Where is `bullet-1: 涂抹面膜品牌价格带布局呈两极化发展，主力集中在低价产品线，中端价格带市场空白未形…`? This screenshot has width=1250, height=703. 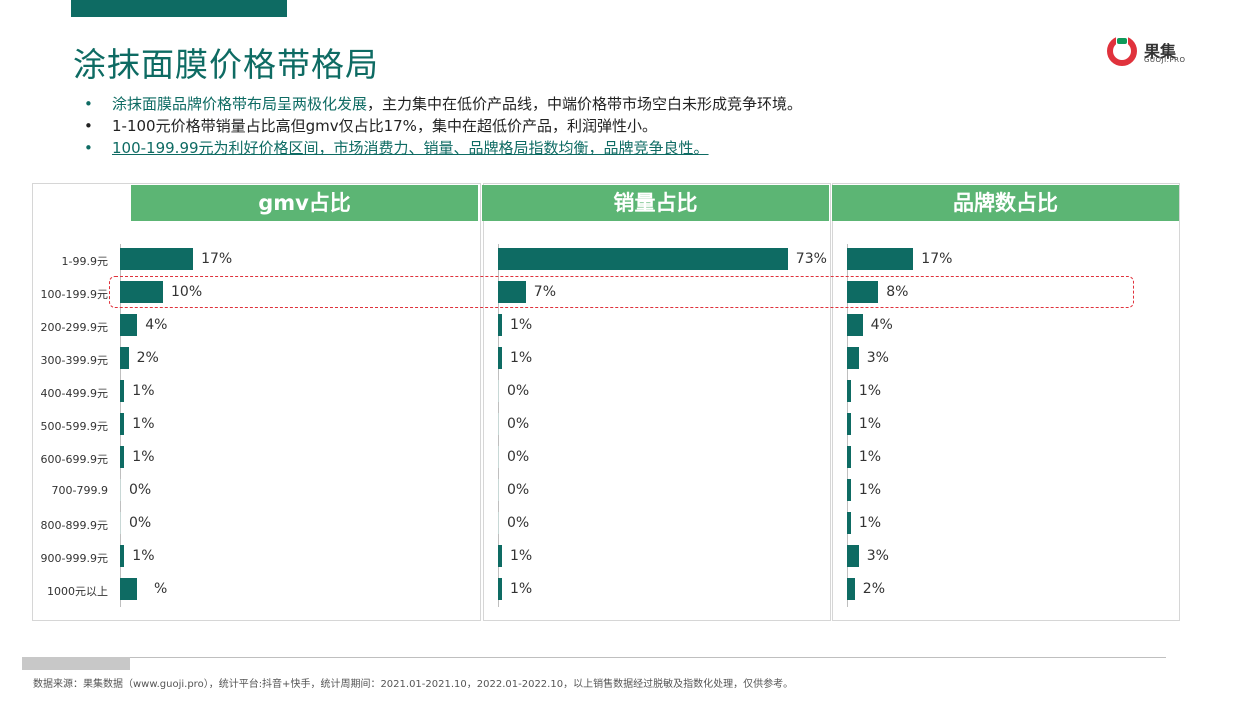
bullet-1: 涂抹面膜品牌价格带布局呈两极化发展，主力集中在低价产品线，中端价格带市场空白未形… is located at coordinates (443, 104).